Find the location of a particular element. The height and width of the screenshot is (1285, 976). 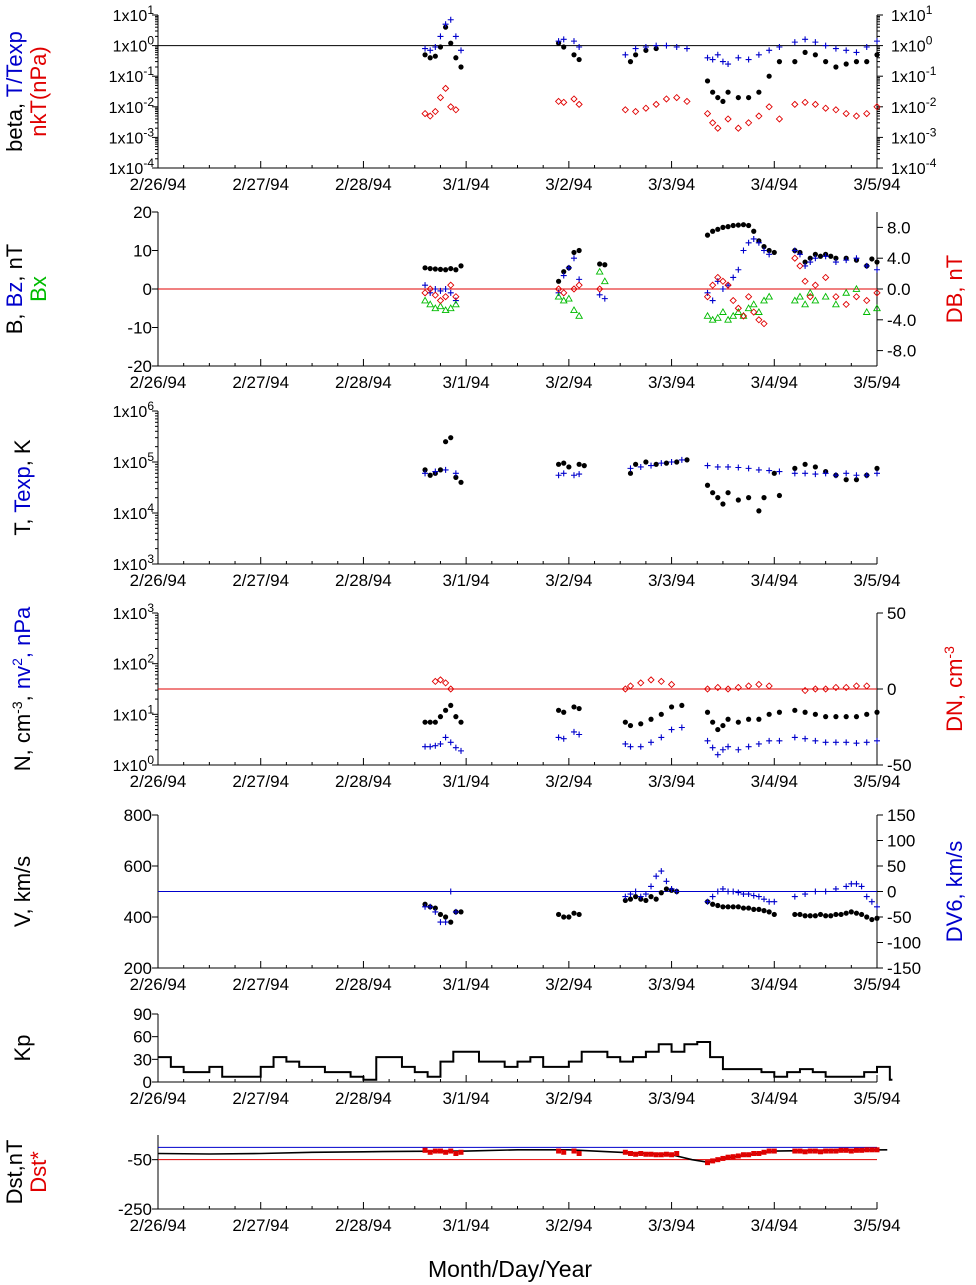

y-tick-label: 1x10² is located at coordinates (134, 663).